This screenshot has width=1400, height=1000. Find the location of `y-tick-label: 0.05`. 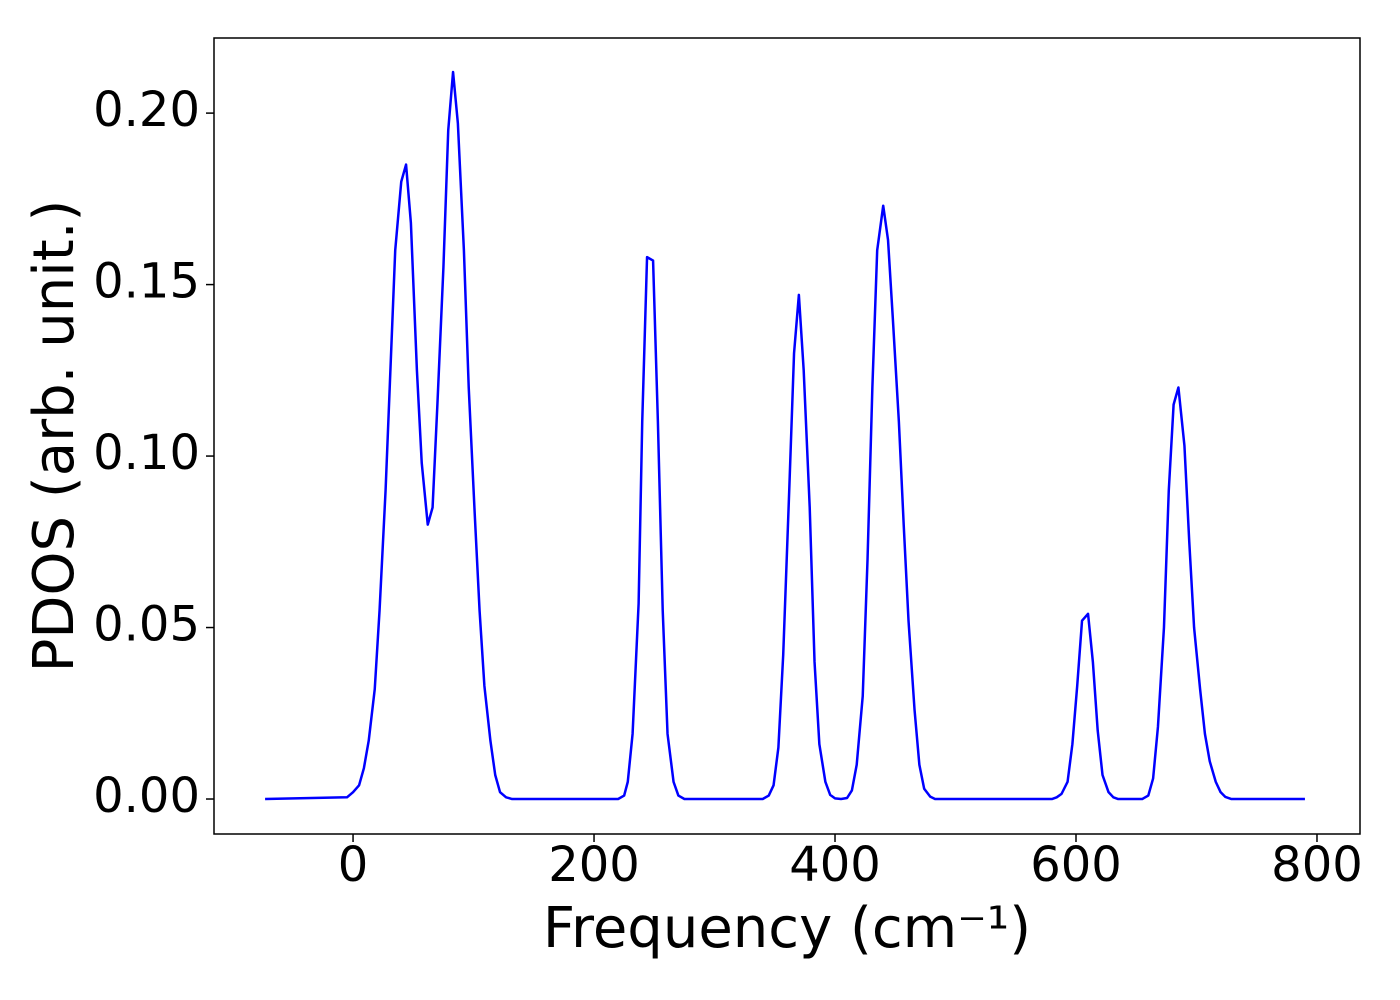

y-tick-label: 0.05 is located at coordinates (146, 625).